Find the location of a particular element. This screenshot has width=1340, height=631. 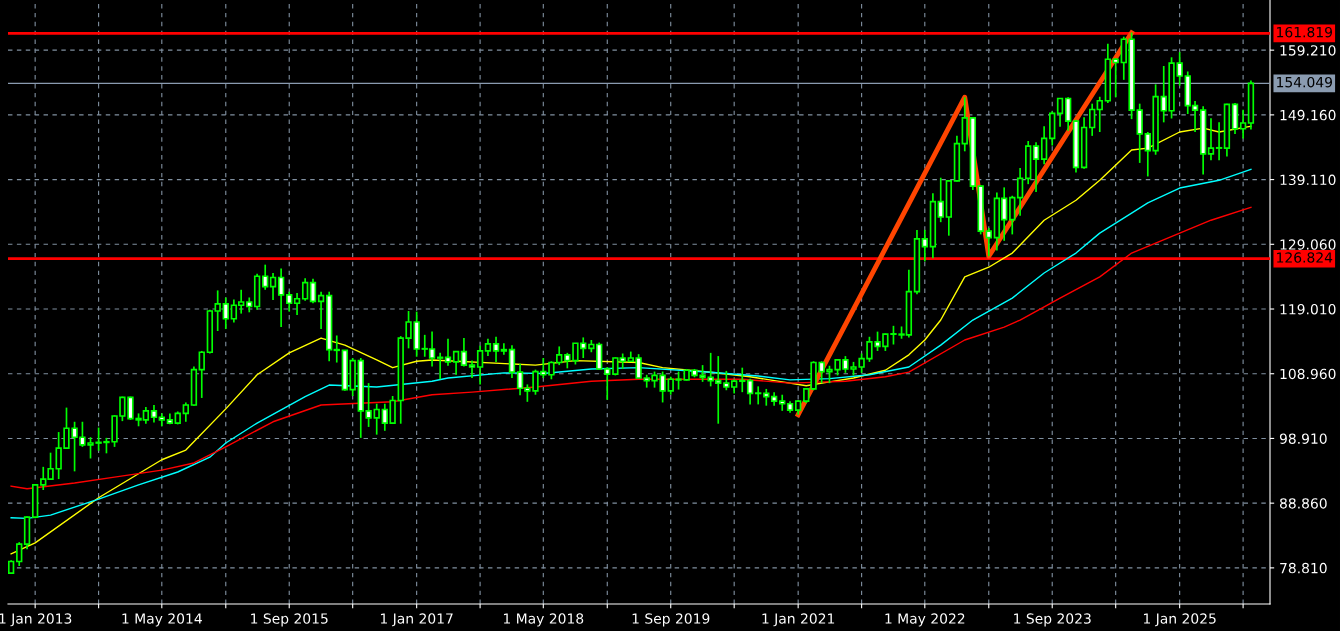

x-tick-label: 1 Sep 2019 is located at coordinates (671, 620).